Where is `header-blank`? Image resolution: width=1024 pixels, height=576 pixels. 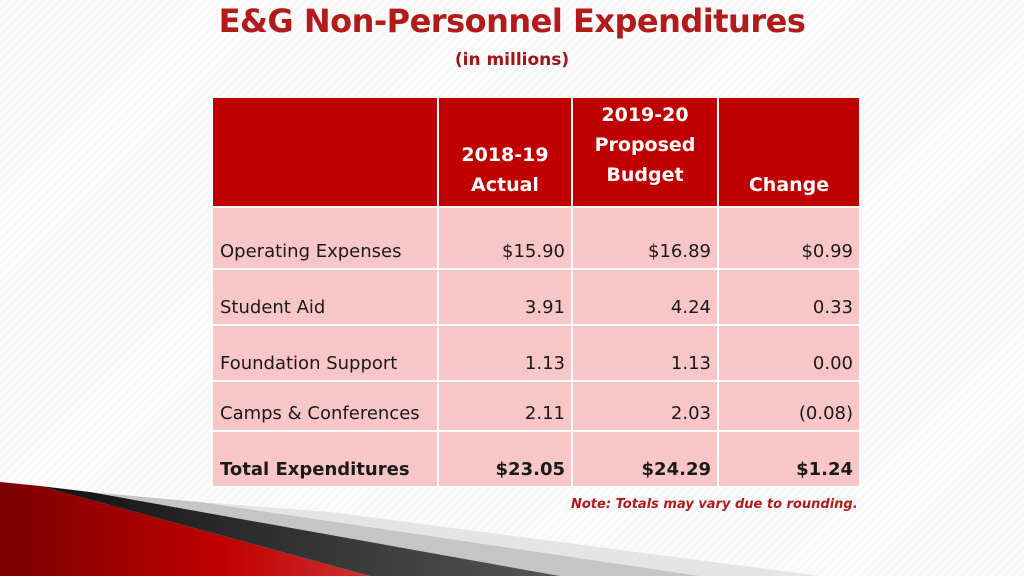 header-blank is located at coordinates (325, 152).